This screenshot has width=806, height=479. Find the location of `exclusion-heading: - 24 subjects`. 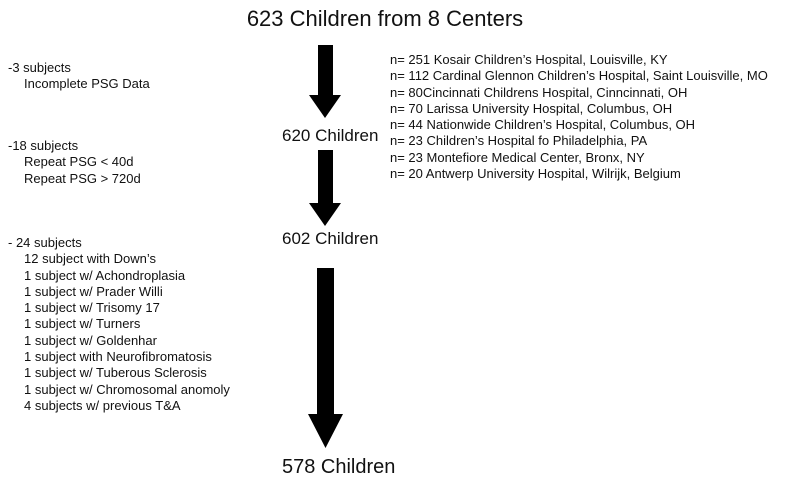

exclusion-heading: - 24 subjects is located at coordinates (45, 242).